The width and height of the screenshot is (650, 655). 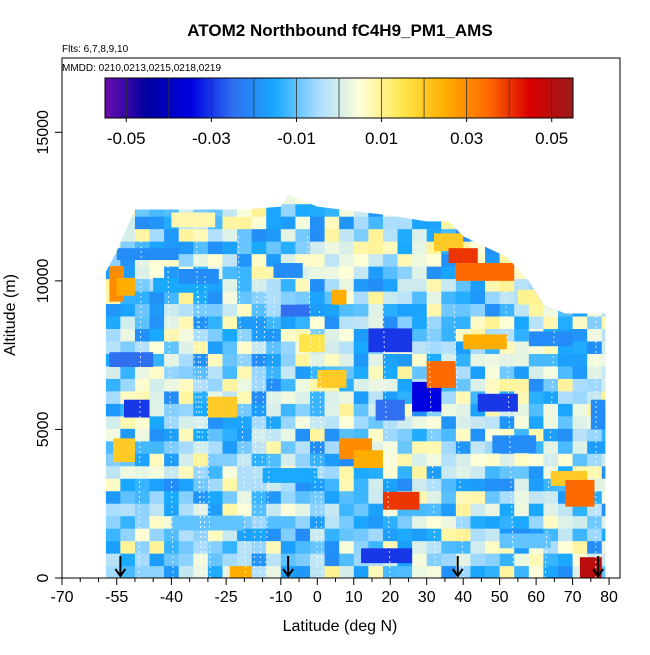 I want to click on colorbar-tick-label: 0.05, so click(x=551, y=138).